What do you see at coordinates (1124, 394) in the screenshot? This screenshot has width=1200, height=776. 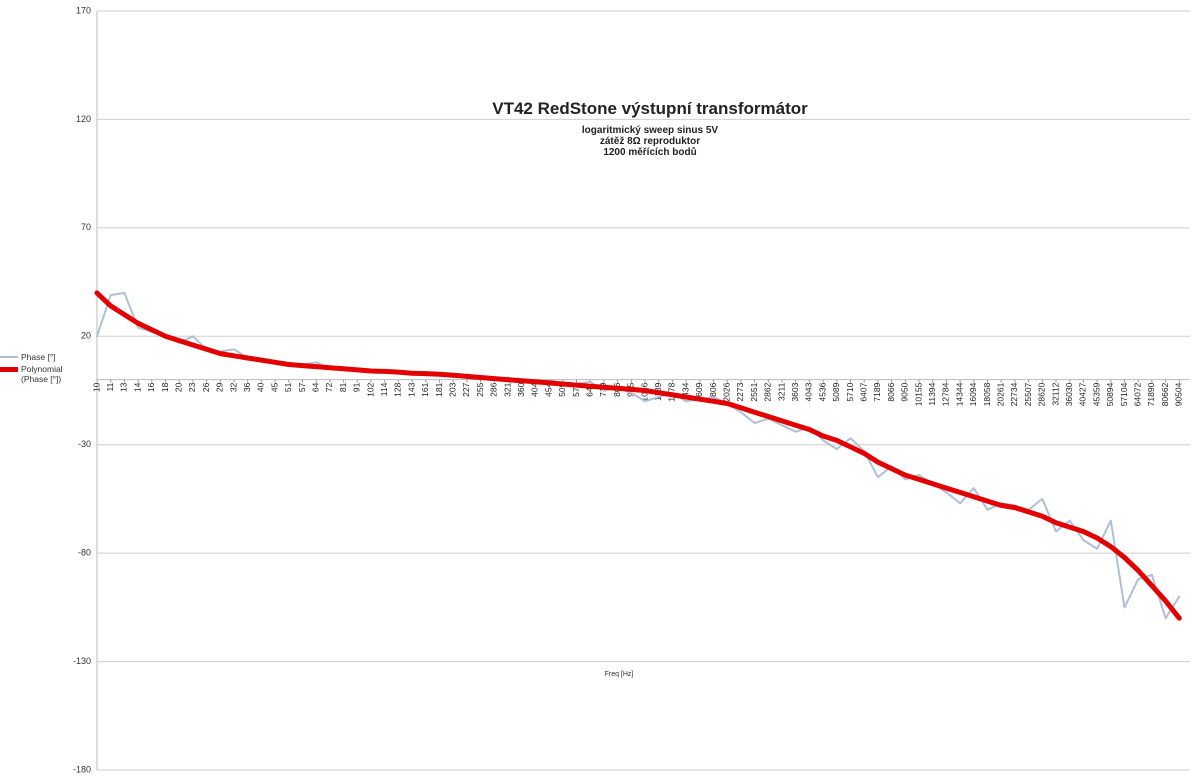 I see `x-tick-label: 57104` at bounding box center [1124, 394].